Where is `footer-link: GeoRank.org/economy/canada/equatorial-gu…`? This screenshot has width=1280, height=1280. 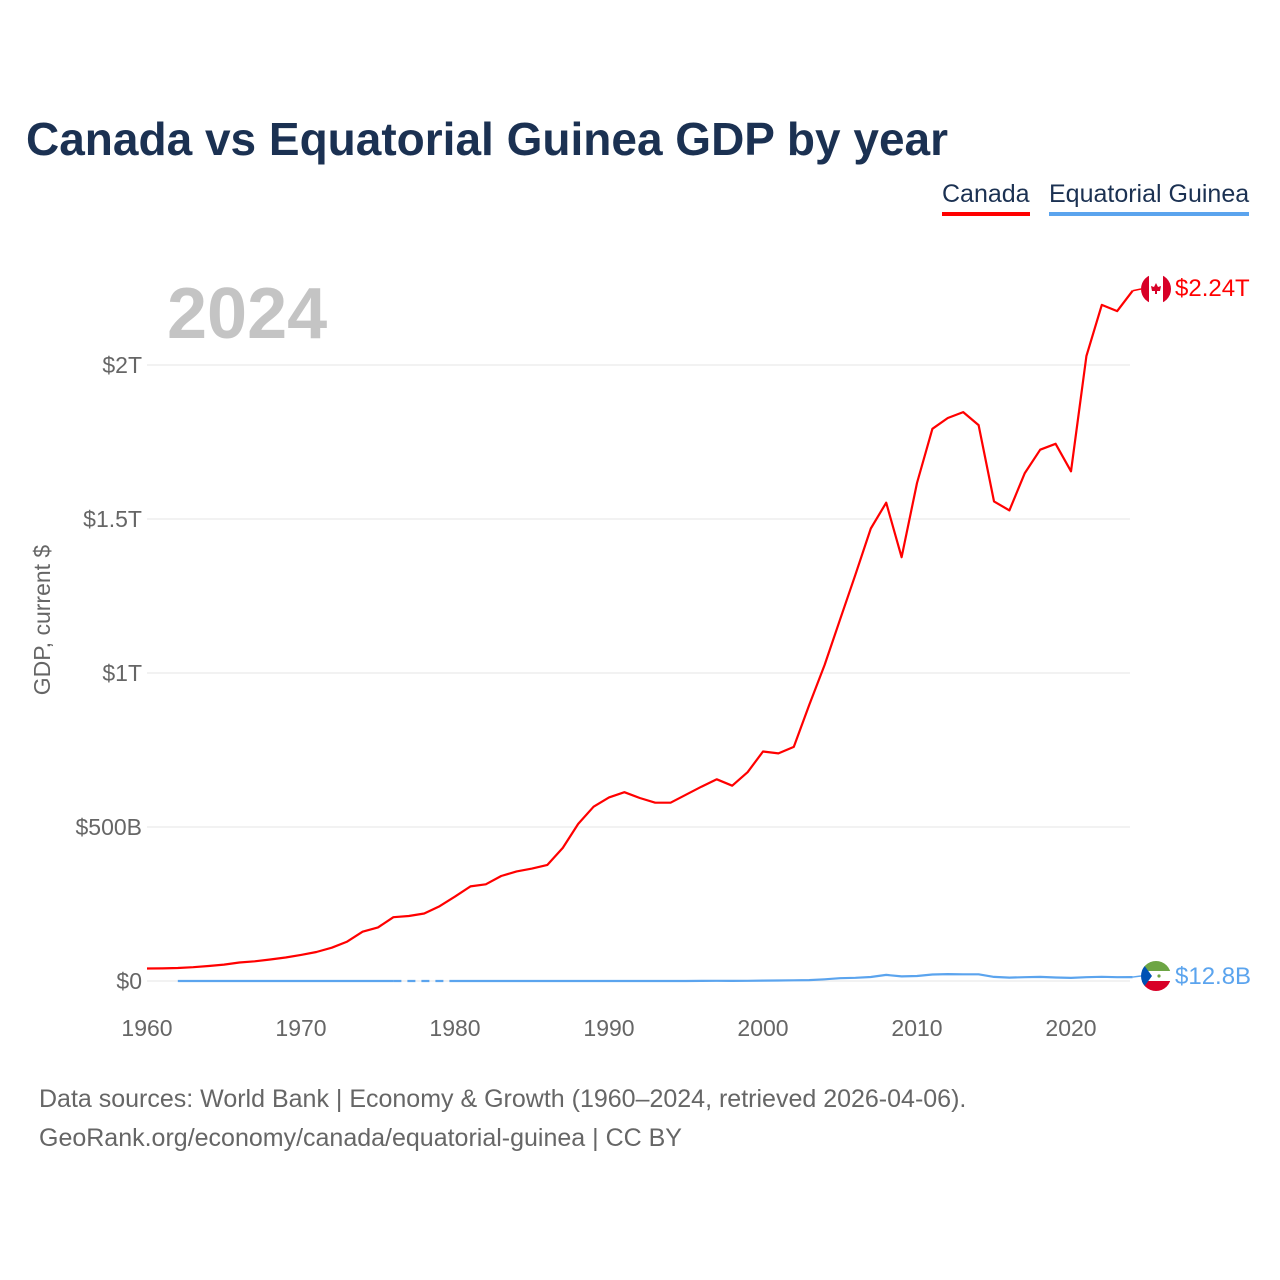
footer-link: GeoRank.org/economy/canada/equatorial-gu… is located at coordinates (360, 1138).